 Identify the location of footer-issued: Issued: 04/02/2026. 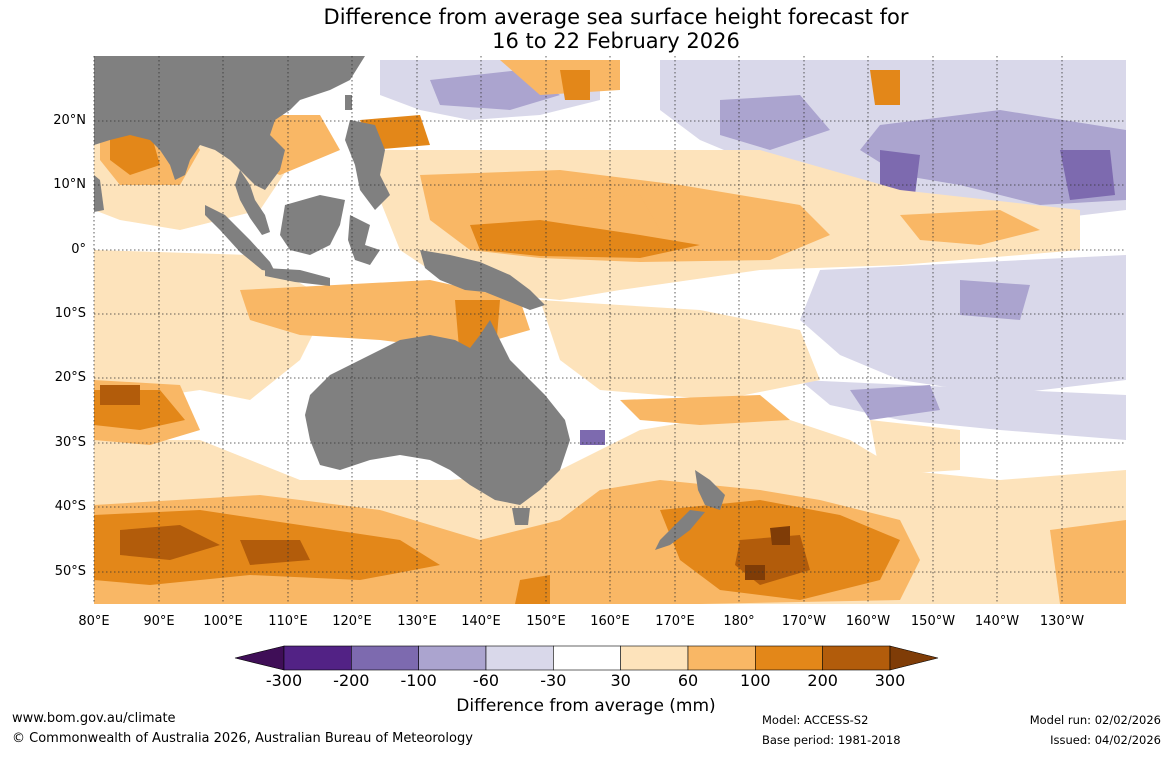
(1105, 740).